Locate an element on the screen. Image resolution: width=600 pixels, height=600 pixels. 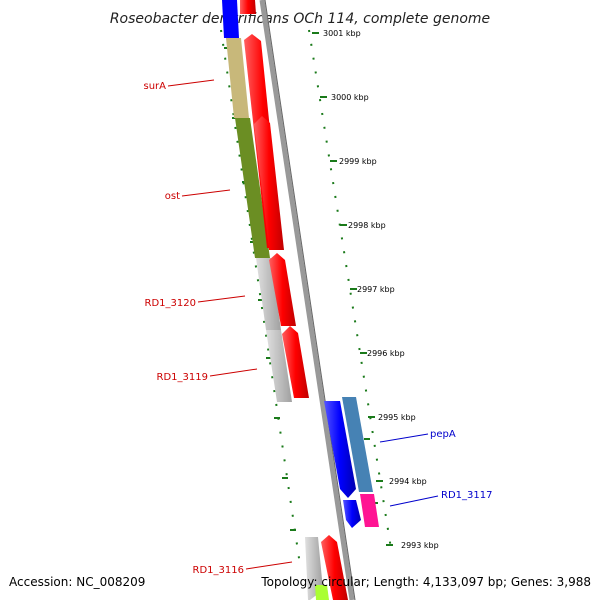
scale-ticks is located at coordinates (352, 289).